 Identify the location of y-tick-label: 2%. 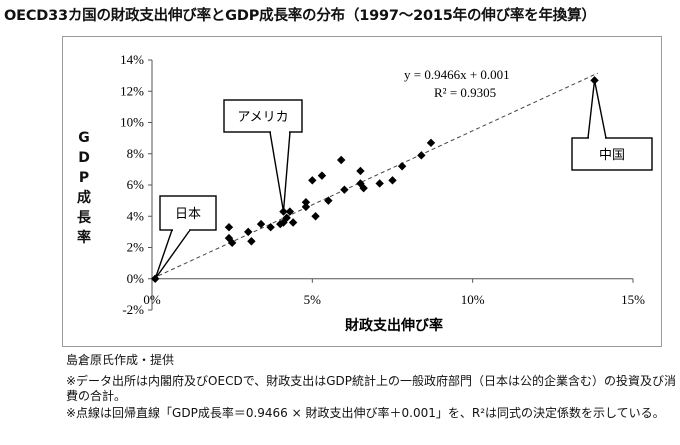
(136, 247).